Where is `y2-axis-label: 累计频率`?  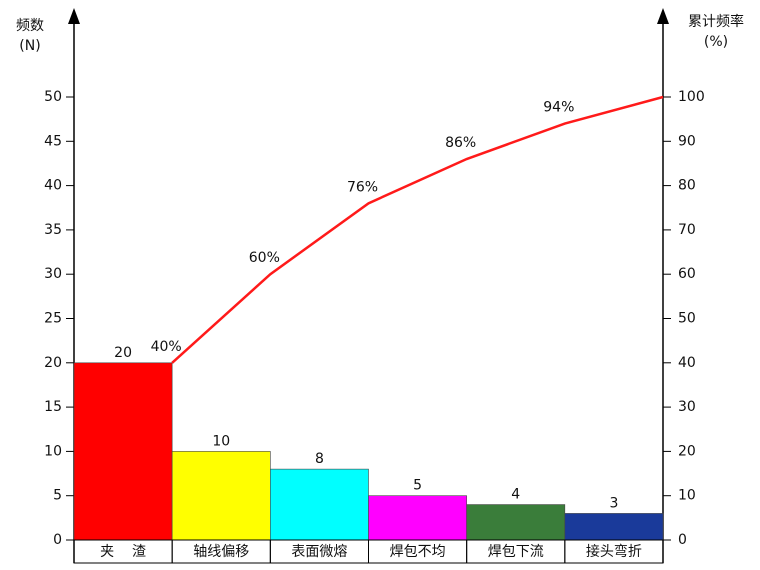
y2-axis-label: 累计频率 is located at coordinates (716, 21).